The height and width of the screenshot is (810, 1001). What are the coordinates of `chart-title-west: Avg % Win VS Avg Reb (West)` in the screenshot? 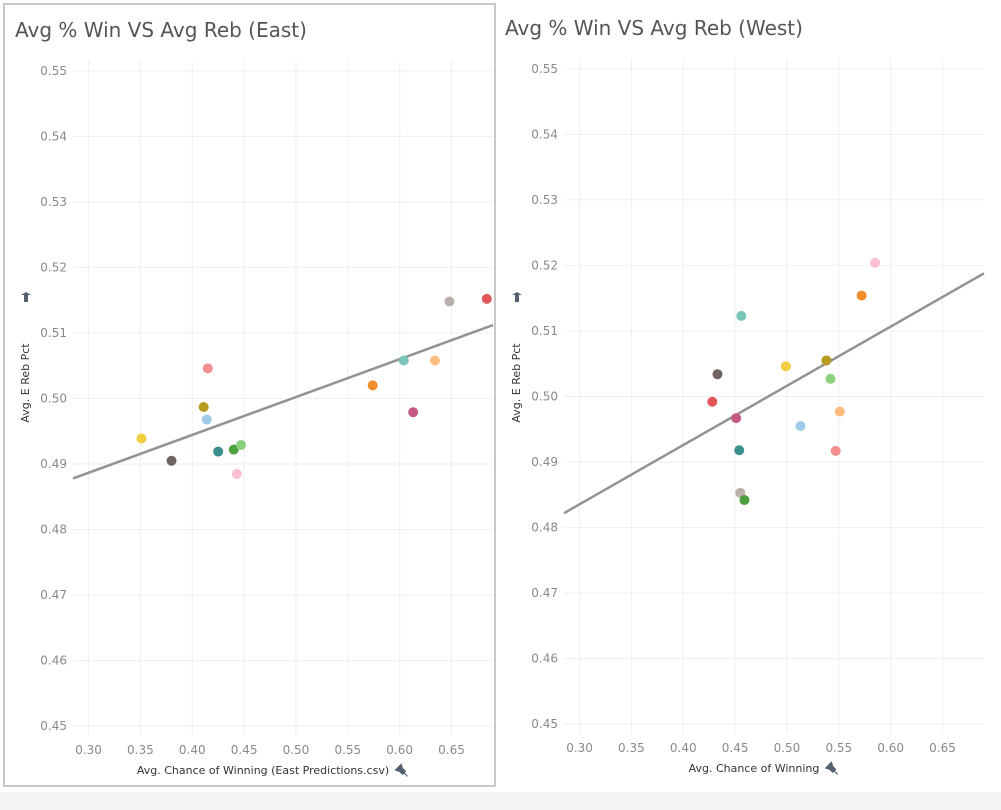 It's located at (654, 28).